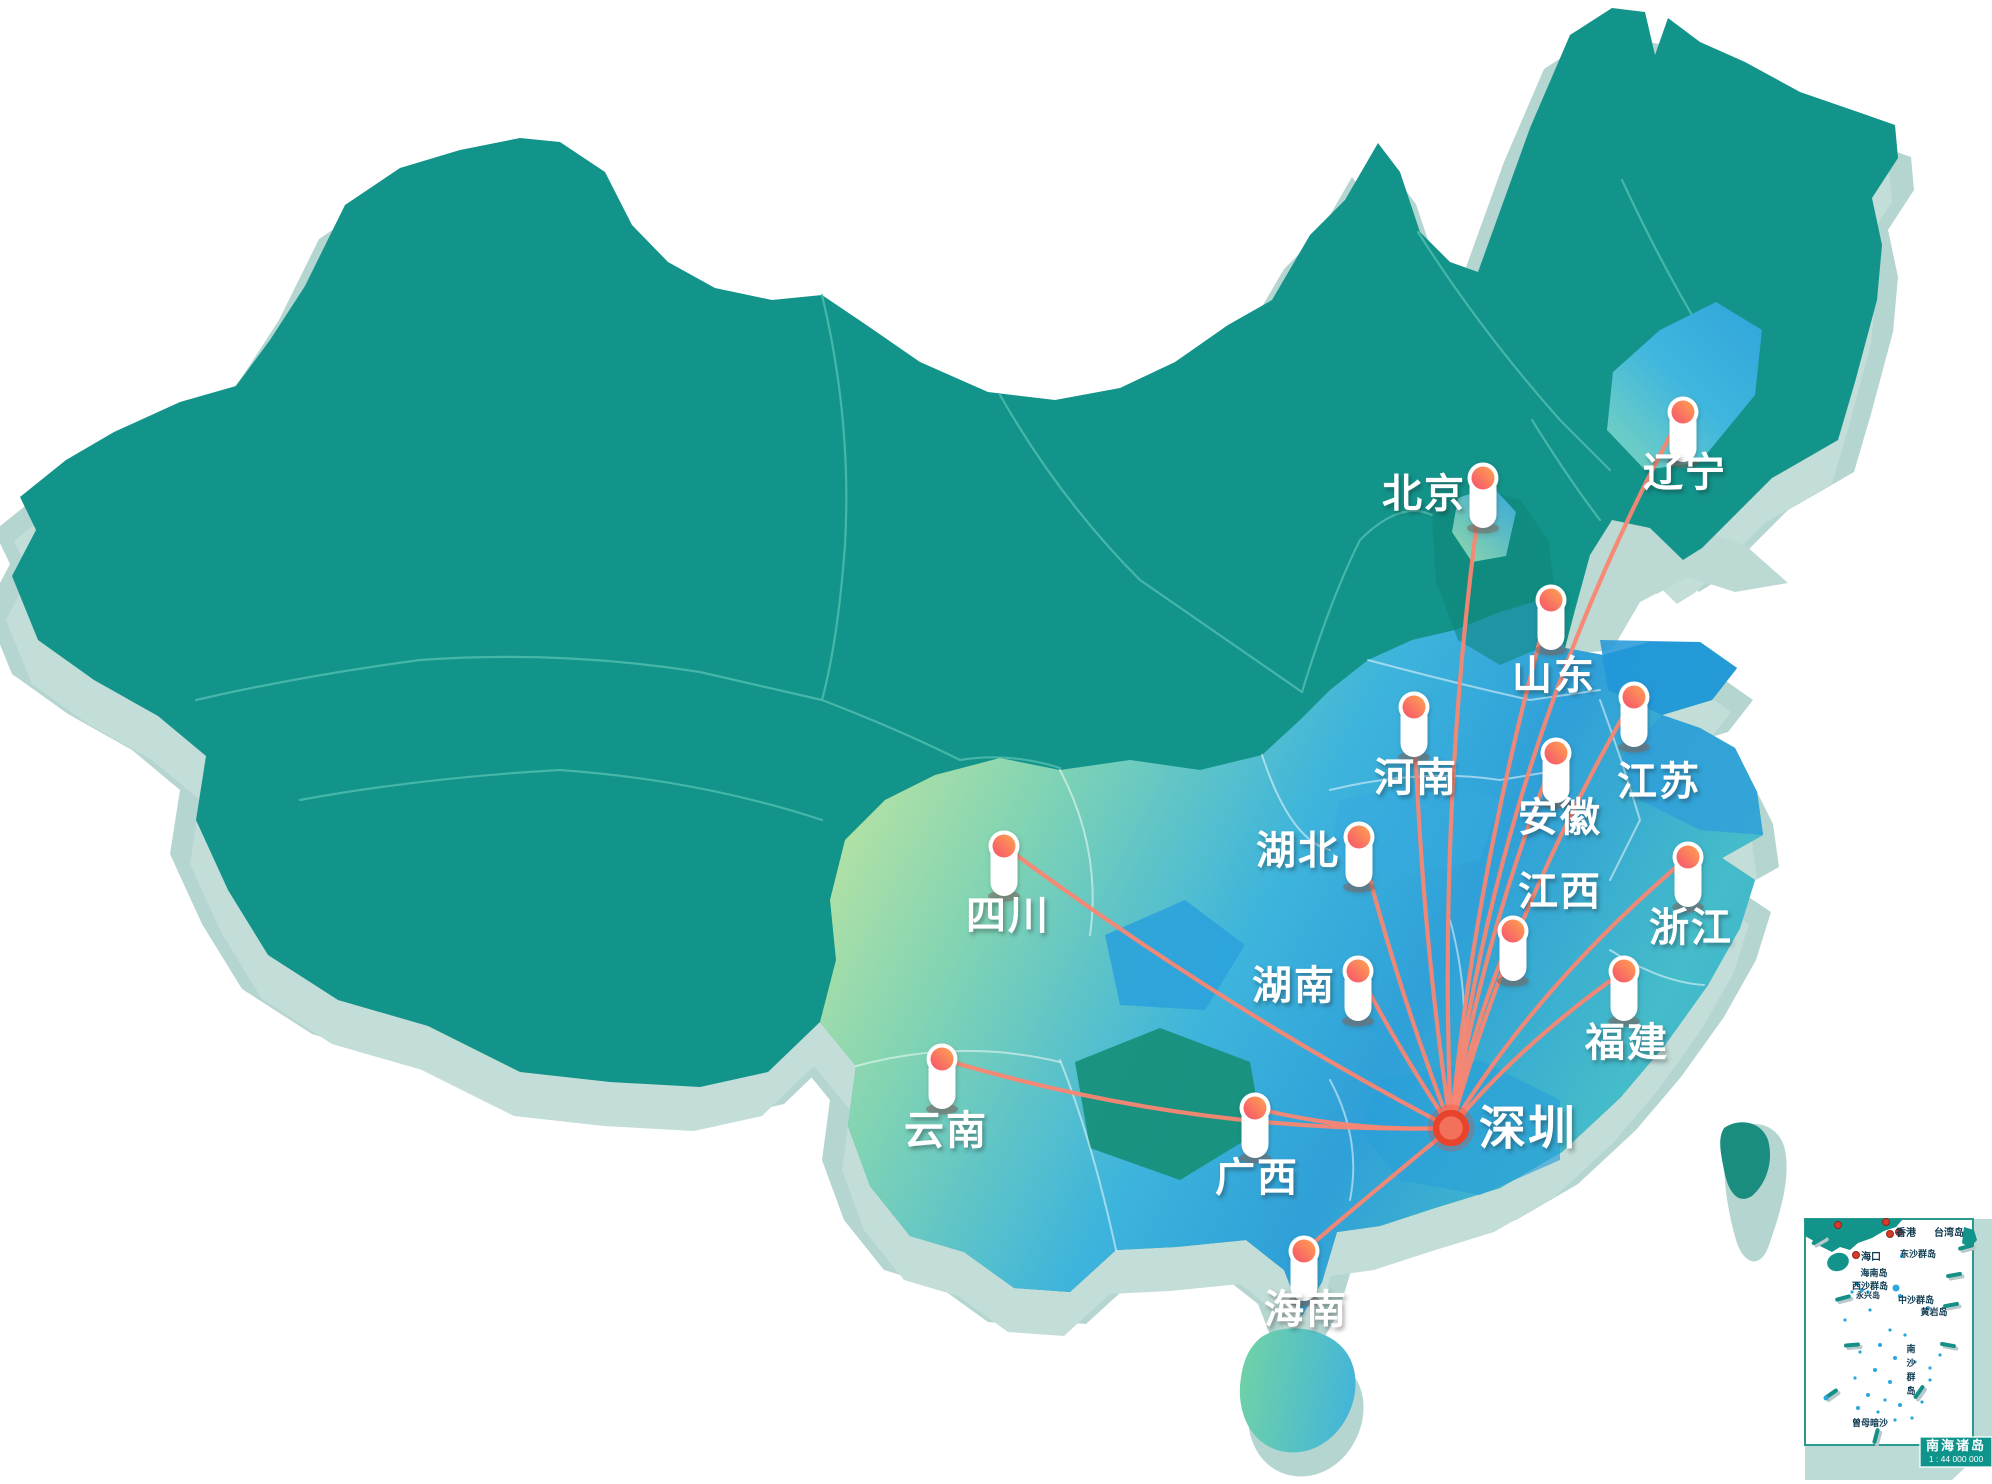 The image size is (1992, 1484). What do you see at coordinates (1358, 991) in the screenshot?
I see `pin-hunan` at bounding box center [1358, 991].